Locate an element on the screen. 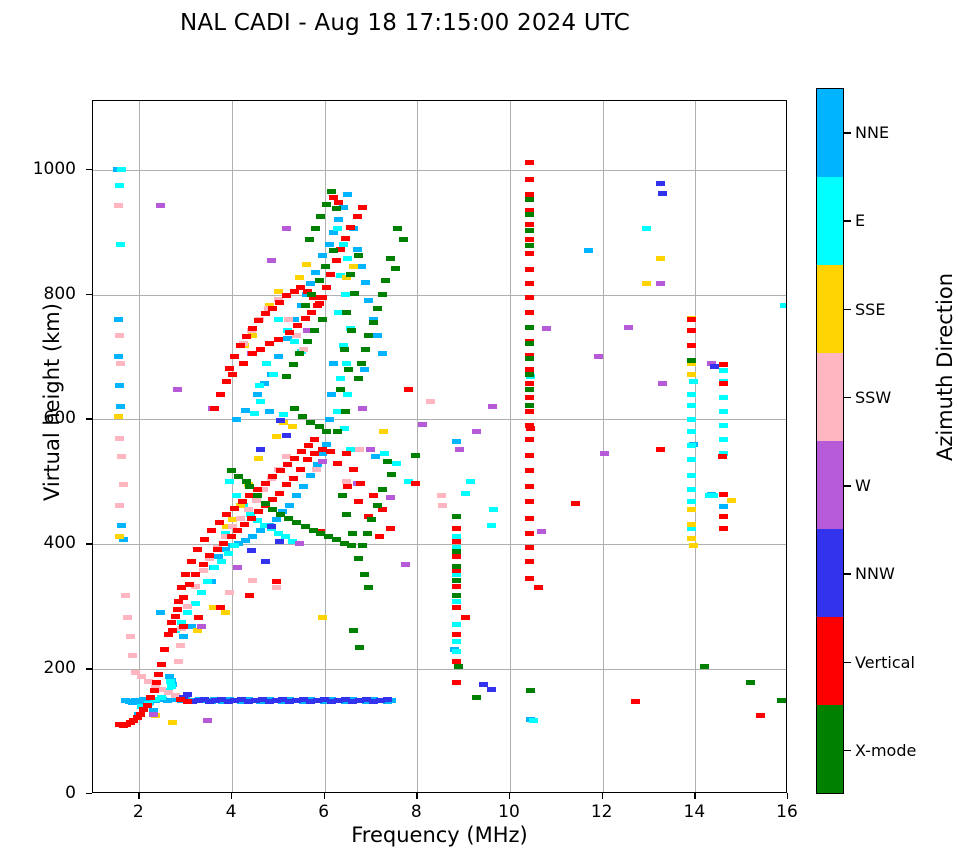  colorbar-segment-vertical is located at coordinates (830, 661).